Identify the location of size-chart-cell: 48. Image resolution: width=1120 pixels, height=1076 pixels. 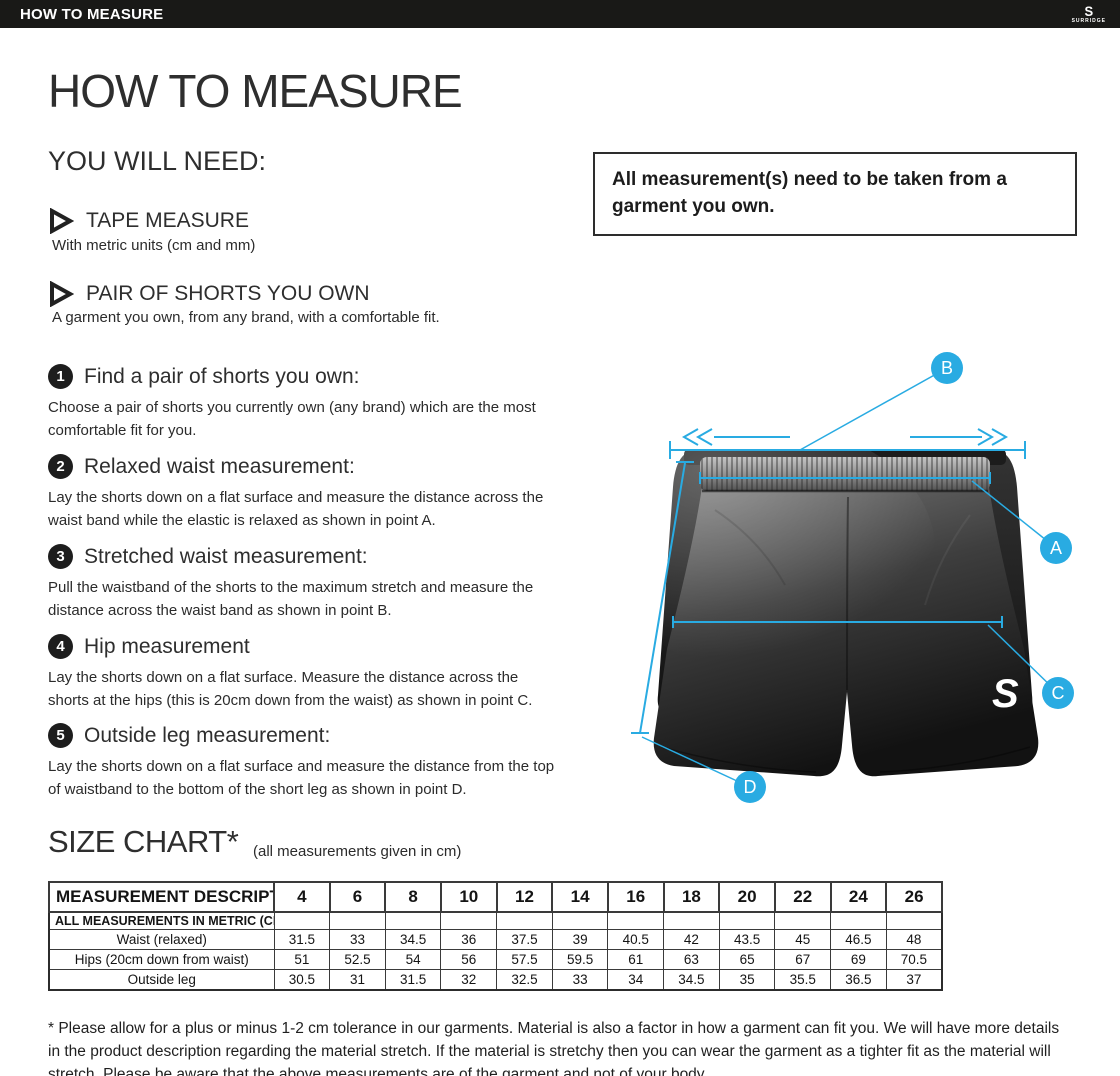
(914, 939).